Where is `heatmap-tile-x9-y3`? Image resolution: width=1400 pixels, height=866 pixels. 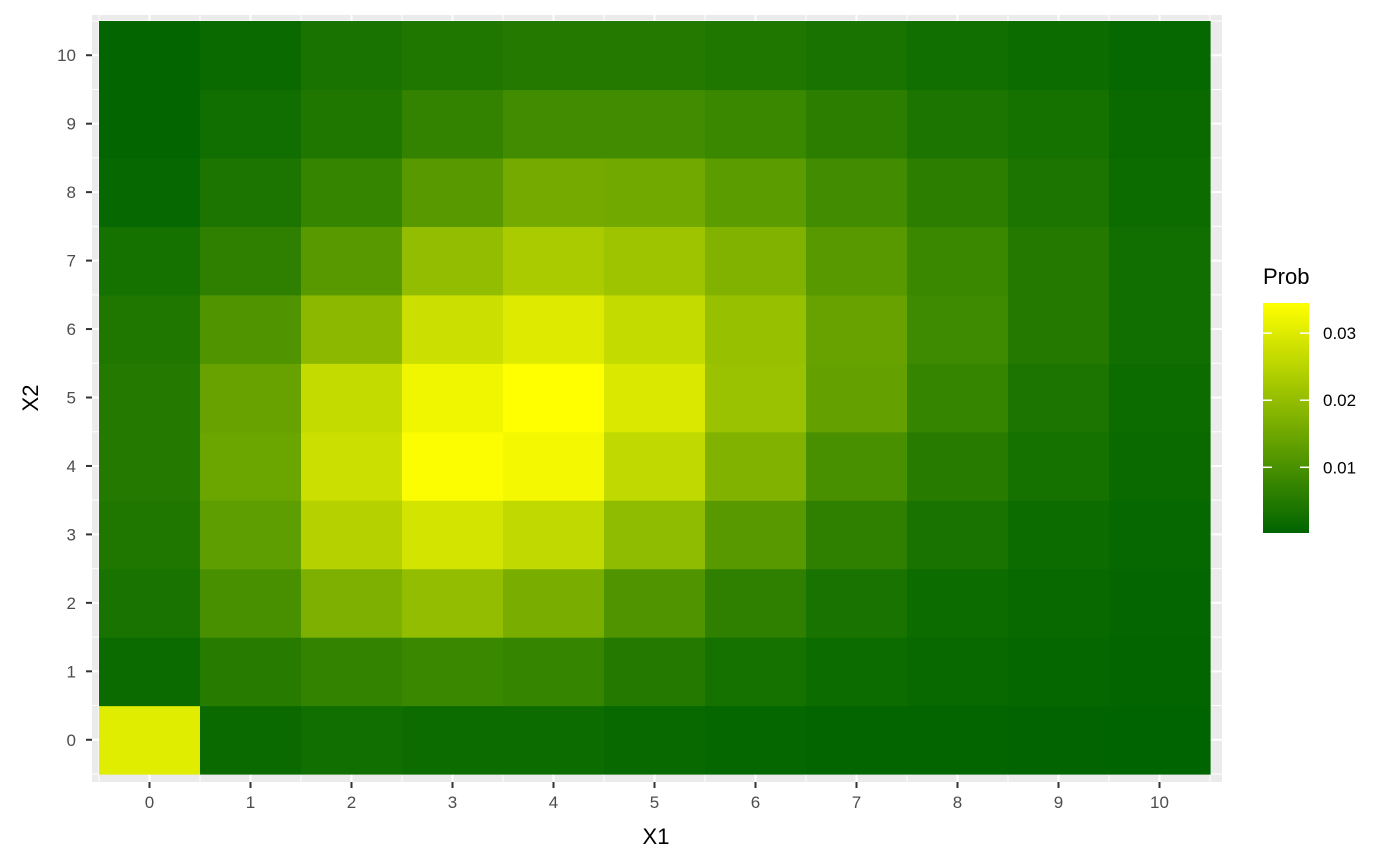 heatmap-tile-x9-y3 is located at coordinates (1059, 535).